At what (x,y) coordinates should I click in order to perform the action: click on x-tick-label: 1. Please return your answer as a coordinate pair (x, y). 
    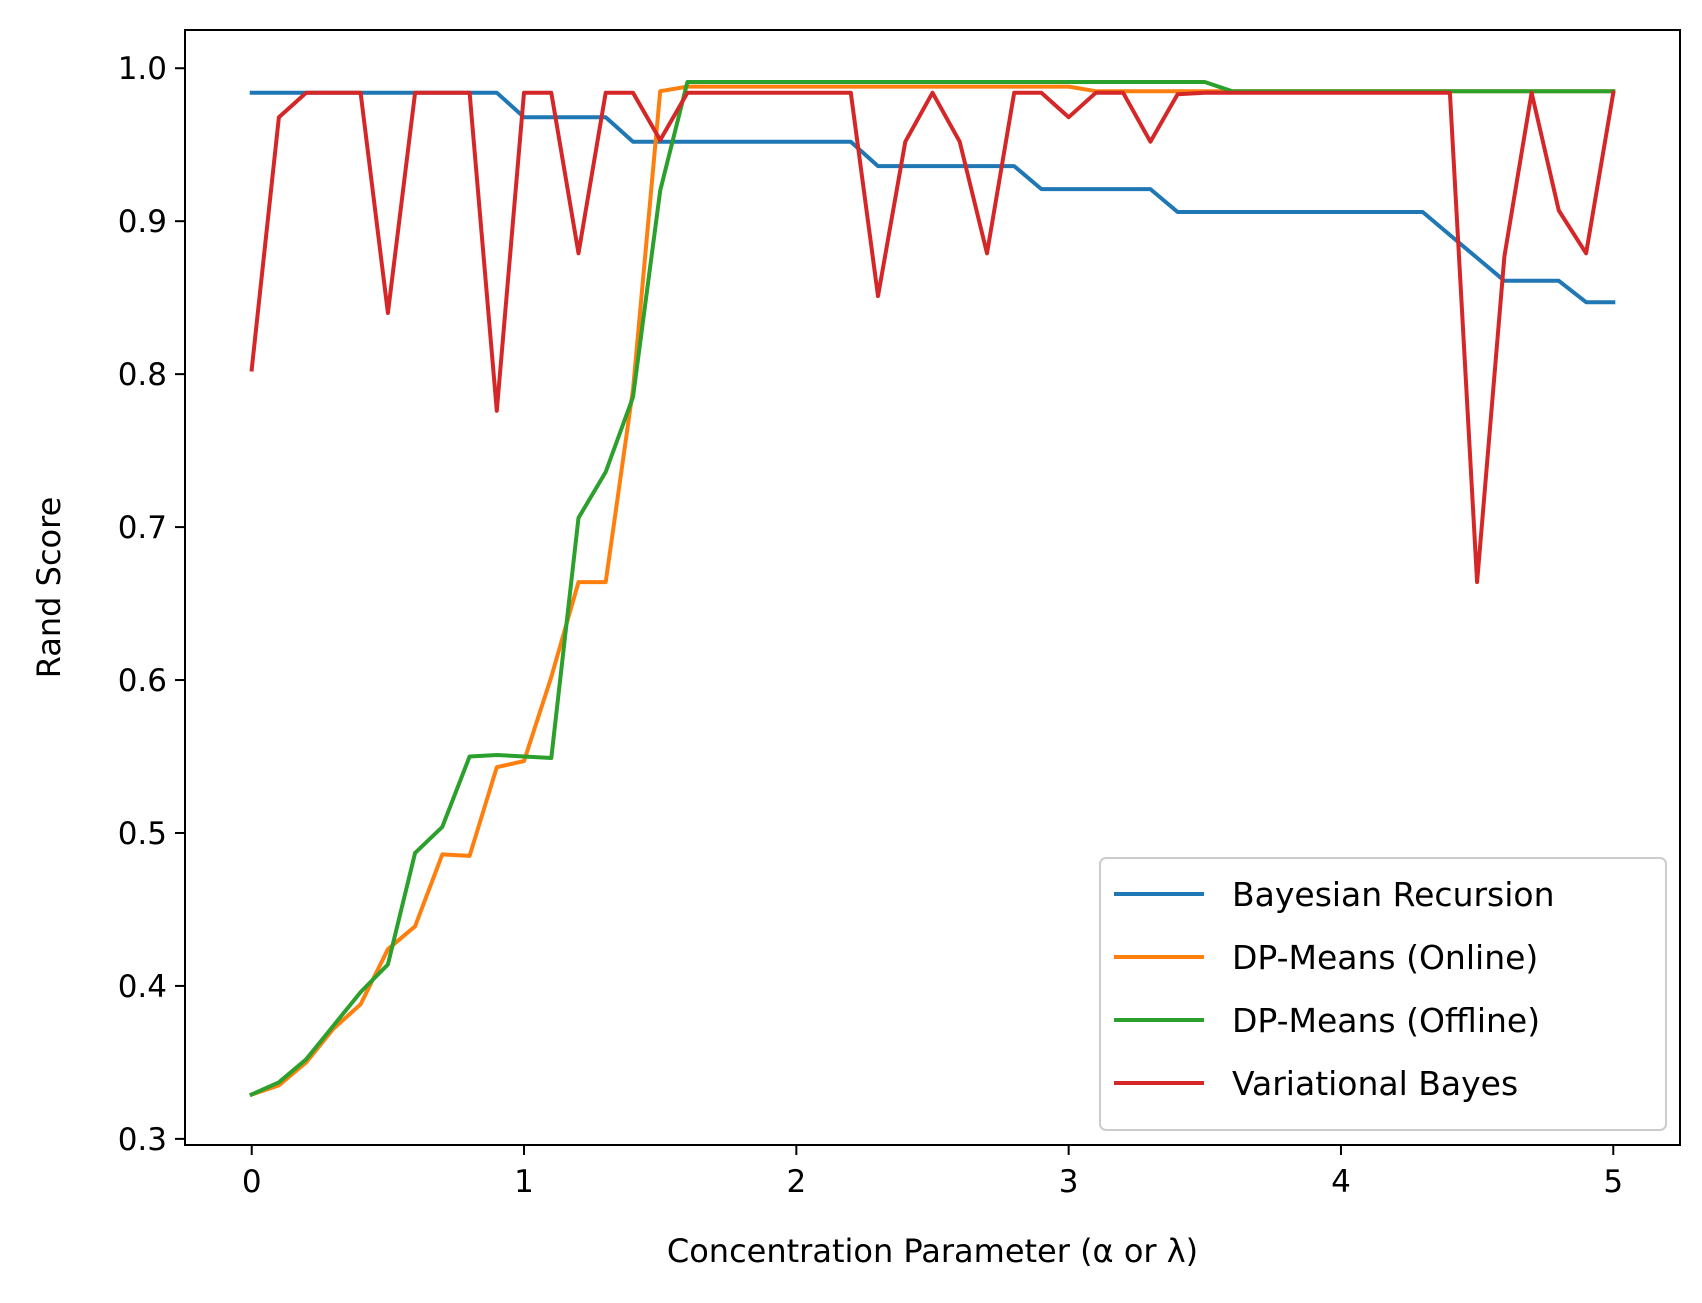
    Looking at the image, I should click on (524, 1182).